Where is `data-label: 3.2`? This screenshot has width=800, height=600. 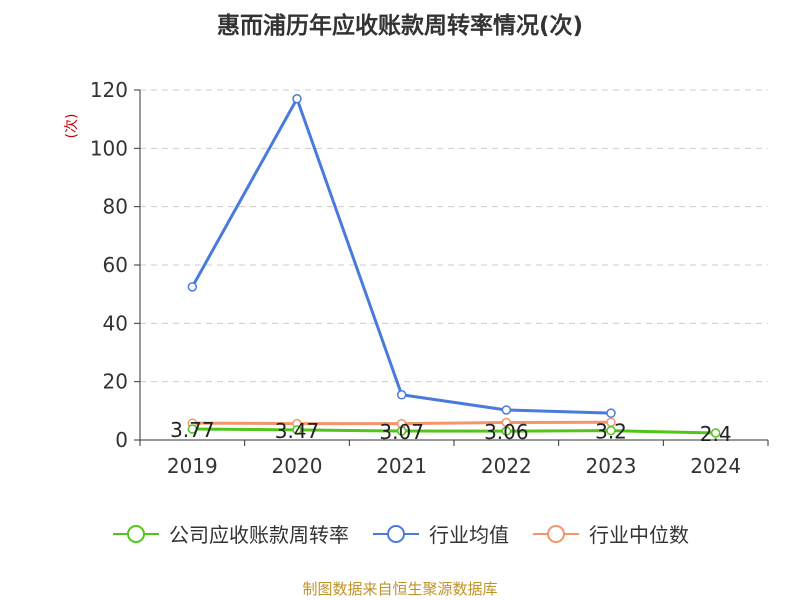
data-label: 3.2 is located at coordinates (611, 432).